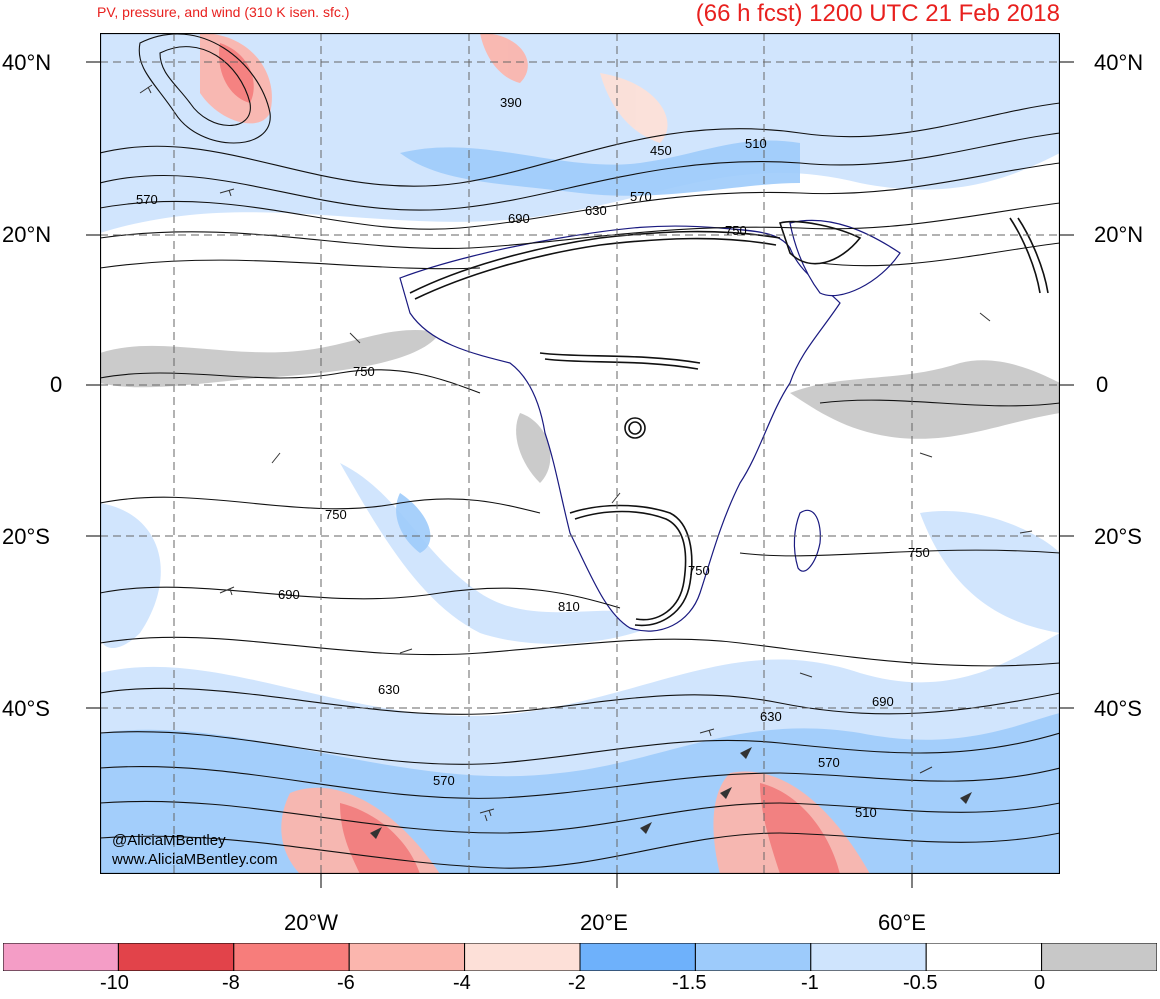 The width and height of the screenshot is (1160, 999). What do you see at coordinates (569, 606) in the screenshot?
I see `contour-label: 810` at bounding box center [569, 606].